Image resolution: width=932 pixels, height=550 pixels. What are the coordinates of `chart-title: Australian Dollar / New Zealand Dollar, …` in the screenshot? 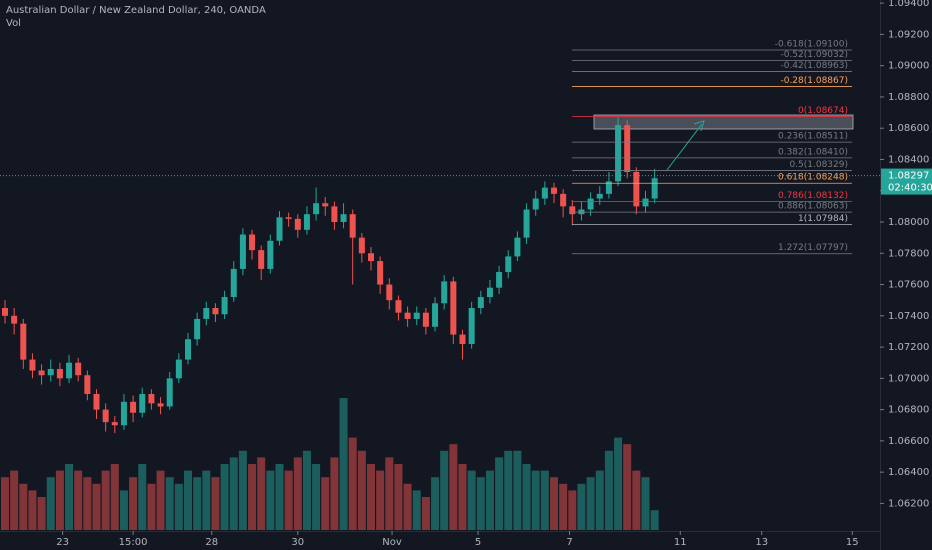 It's located at (136, 10).